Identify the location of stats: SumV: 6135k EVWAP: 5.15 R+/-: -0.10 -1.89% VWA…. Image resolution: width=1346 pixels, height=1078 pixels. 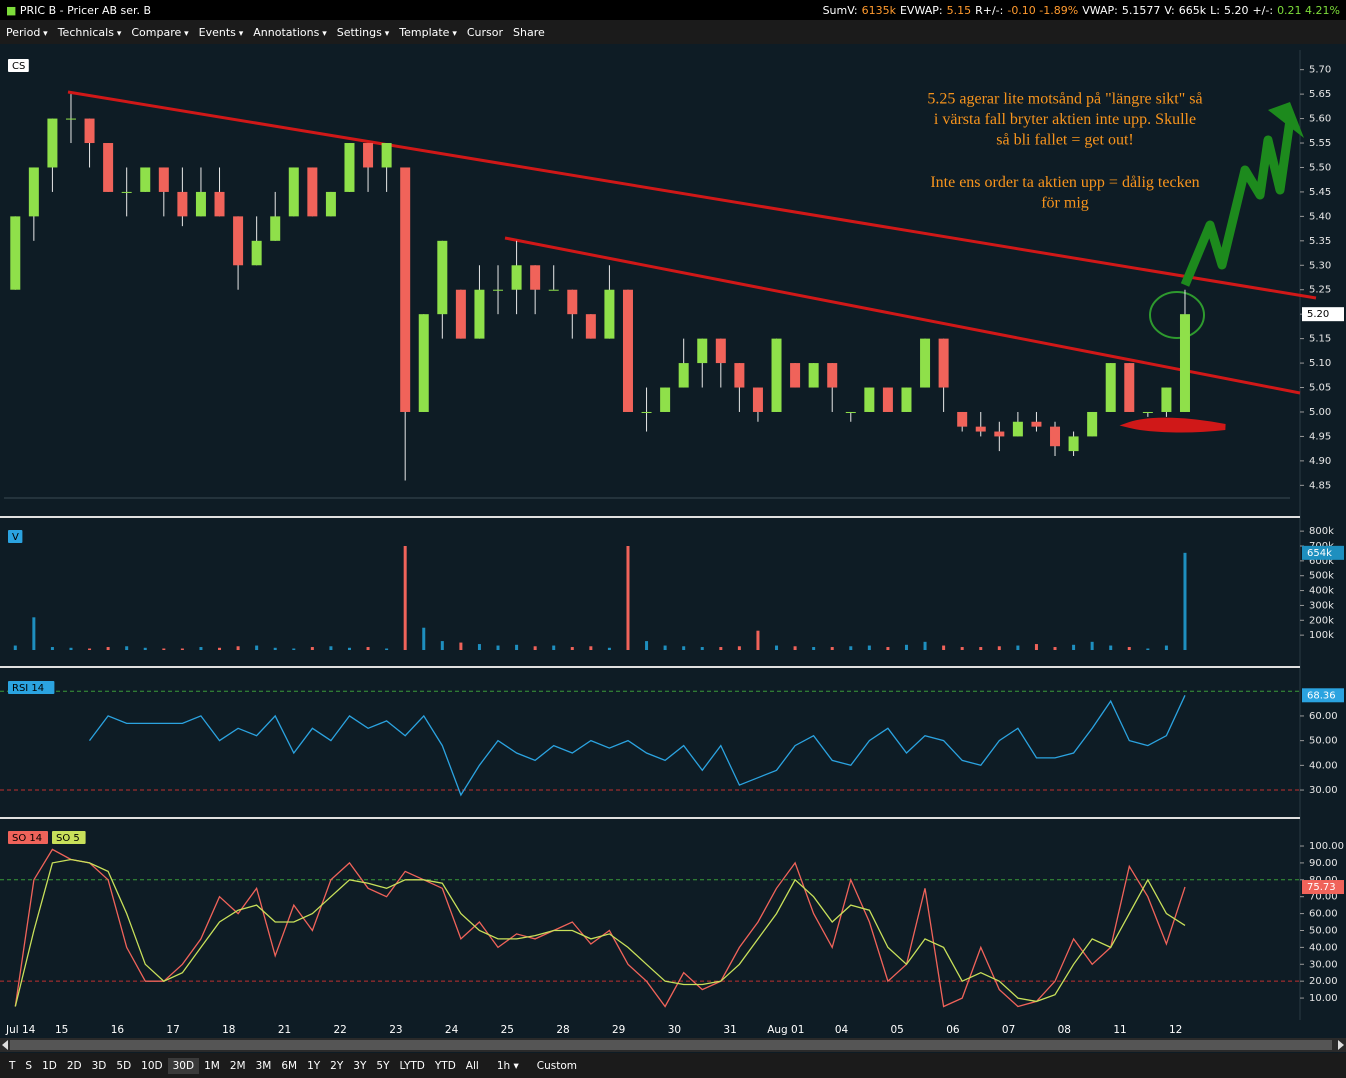
(1079, 10).